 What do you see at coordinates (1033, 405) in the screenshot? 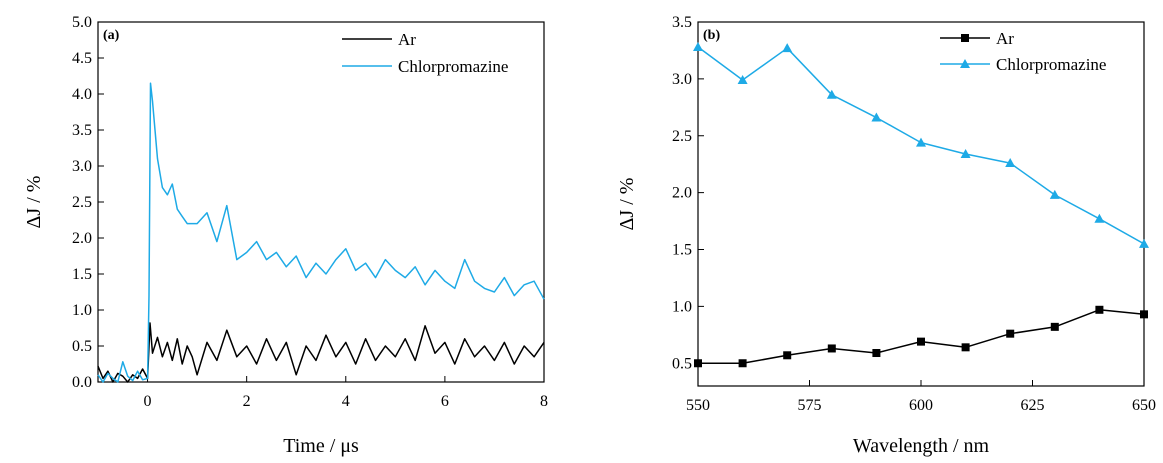
I see `x-tick-label: 625` at bounding box center [1033, 405].